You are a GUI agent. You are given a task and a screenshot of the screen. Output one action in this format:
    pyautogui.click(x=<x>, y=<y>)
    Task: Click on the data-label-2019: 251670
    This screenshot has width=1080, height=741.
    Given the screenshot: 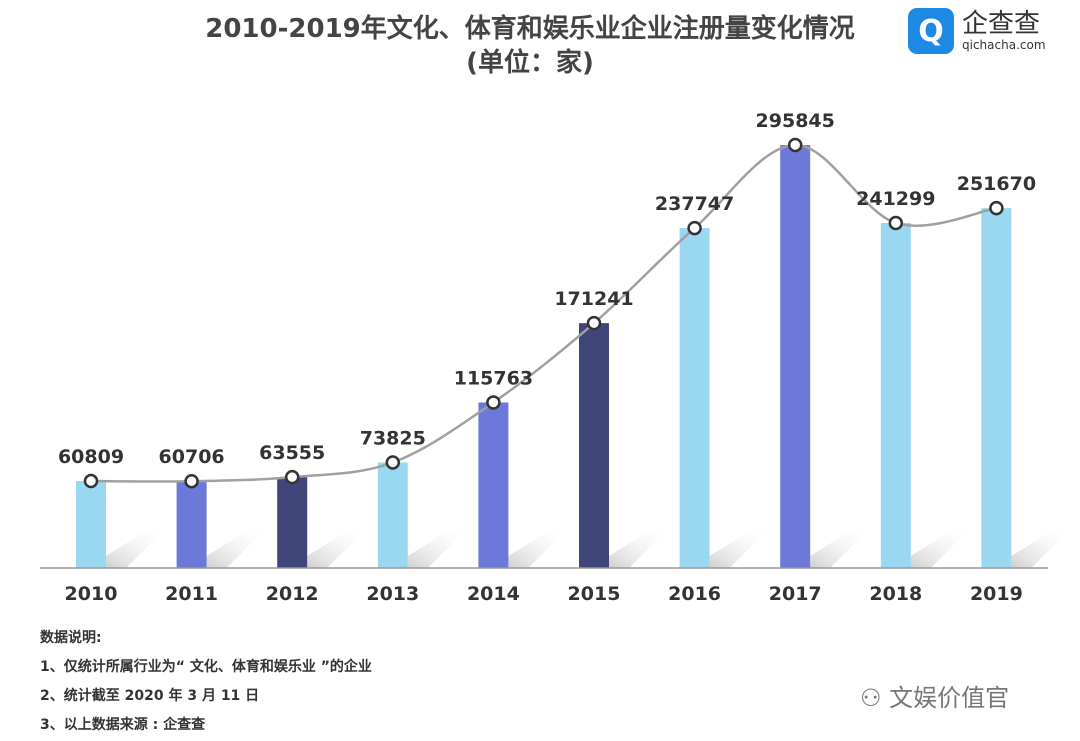 What is the action you would take?
    pyautogui.click(x=996, y=184)
    